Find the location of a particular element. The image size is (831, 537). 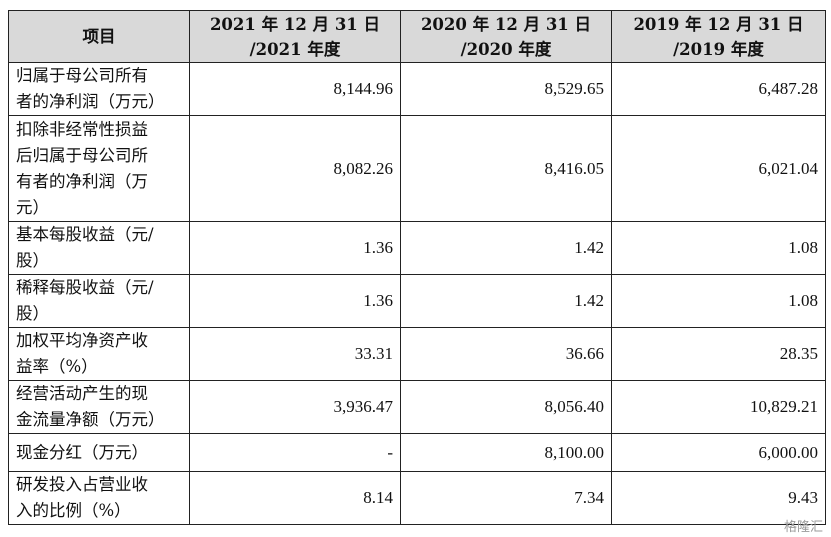

row-label-line: 经营活动产生的现 is located at coordinates (82, 393).